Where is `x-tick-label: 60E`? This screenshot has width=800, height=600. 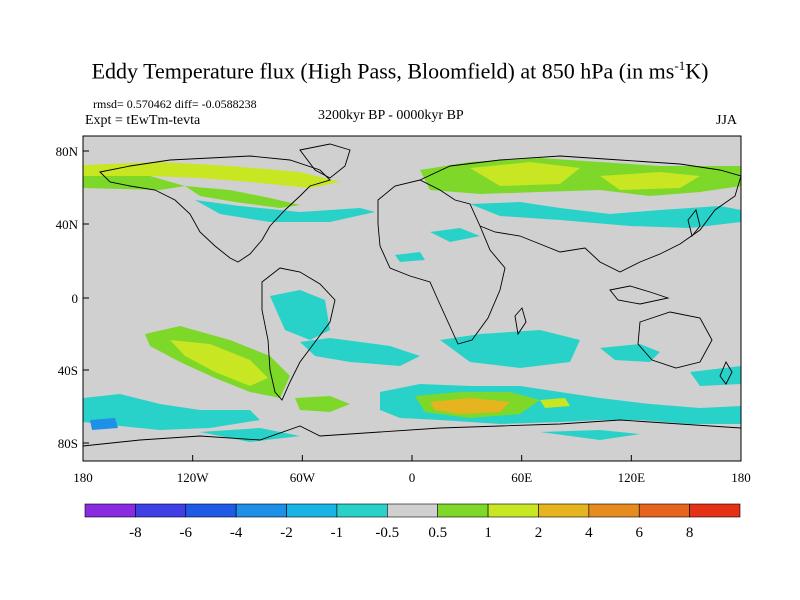 x-tick-label: 60E is located at coordinates (521, 477).